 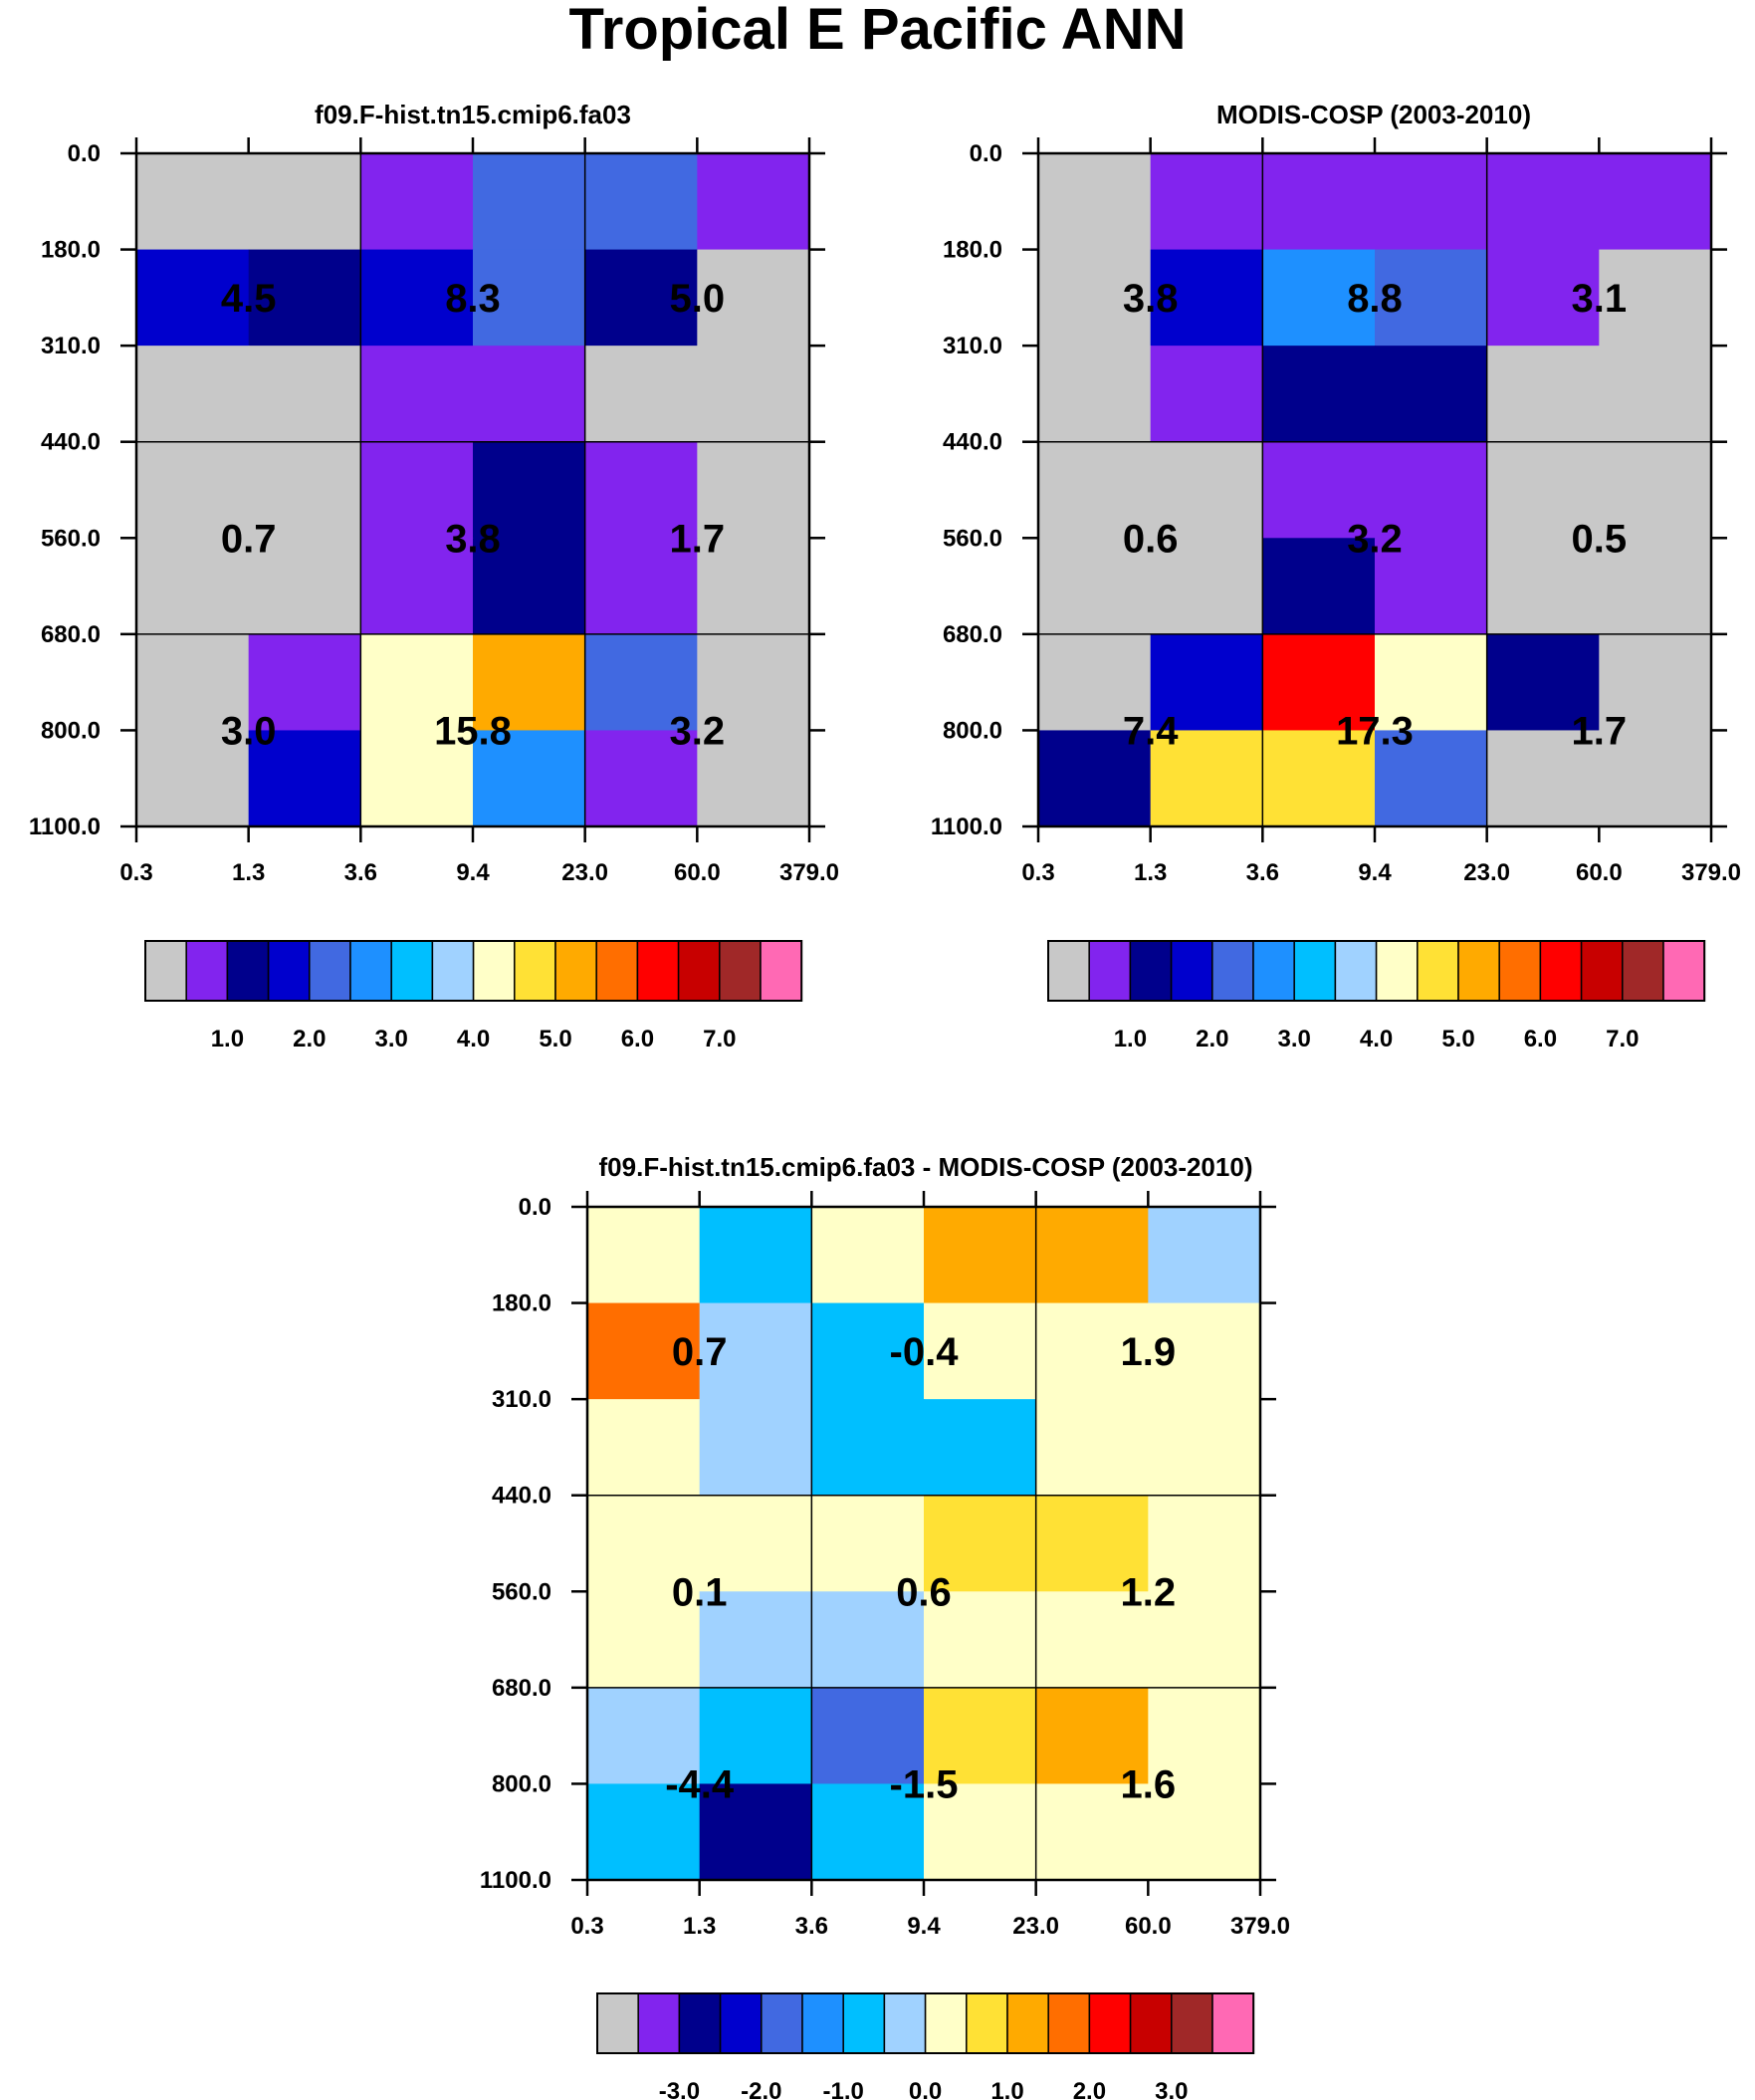 I want to click on colorbar-diff: -3.0 -2.0 -1.0 0.0 1.0 2.0 3.0, so click(x=925, y=2046).